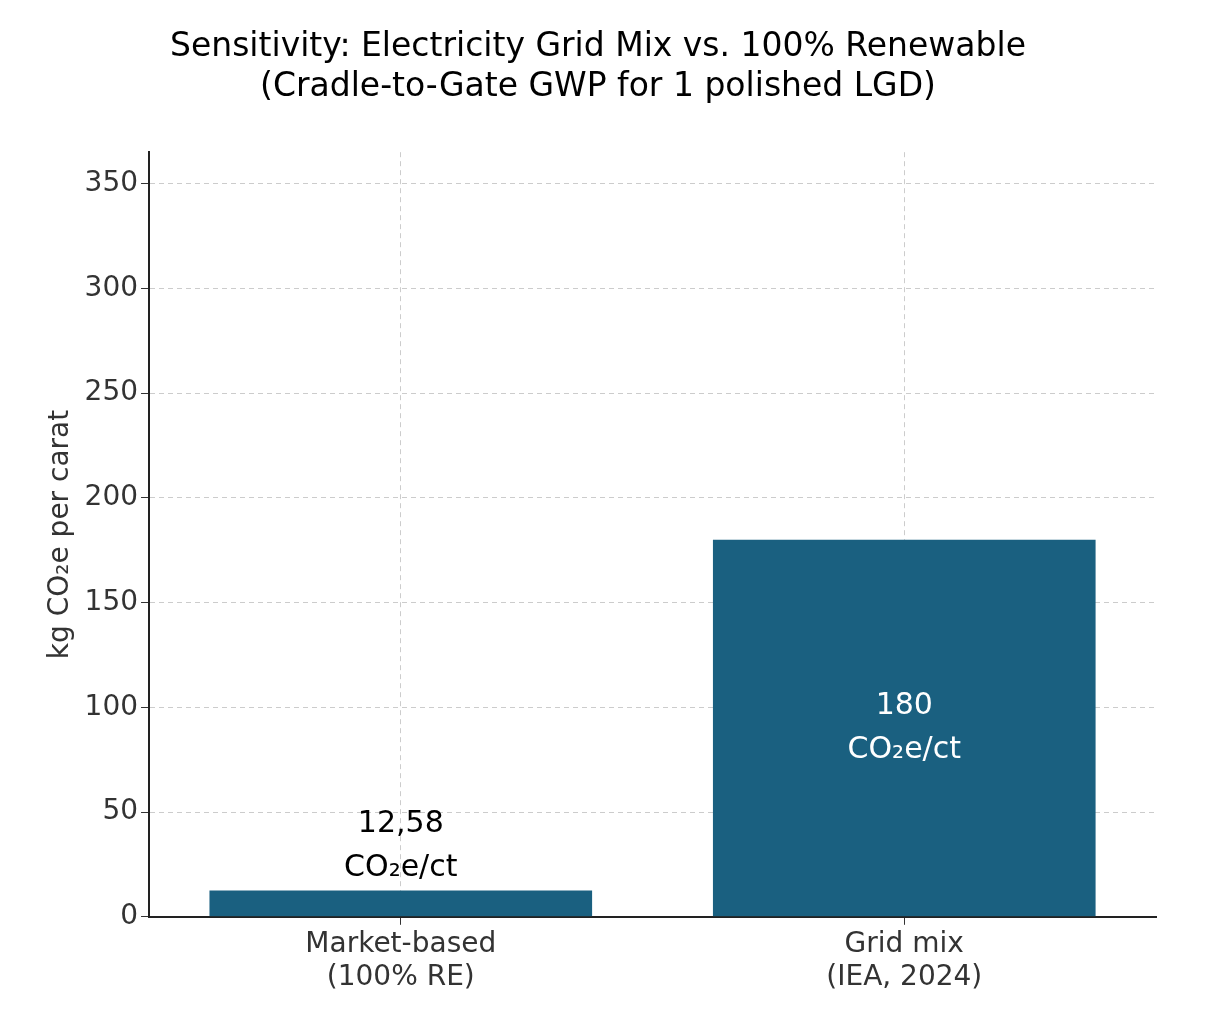 This screenshot has height=1018, width=1211. I want to click on y-tick-label: 100, so click(111, 705).